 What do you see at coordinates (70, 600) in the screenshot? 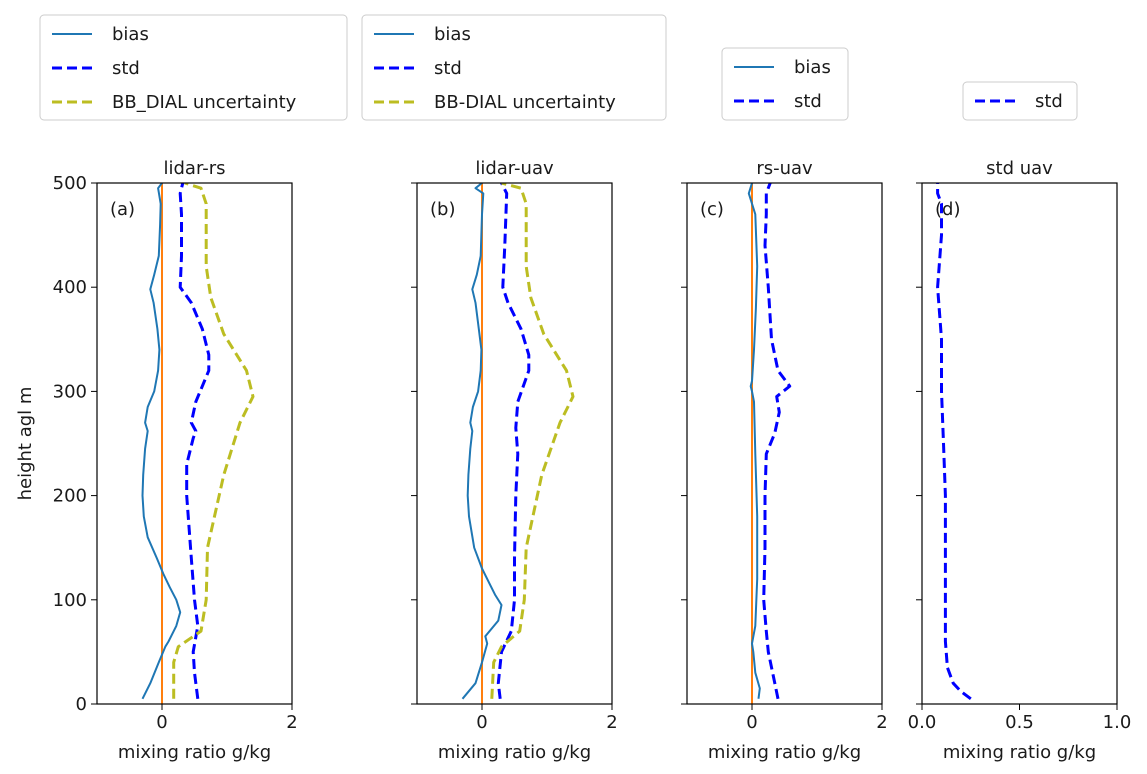
I see `y-tick-label: 100` at bounding box center [70, 600].